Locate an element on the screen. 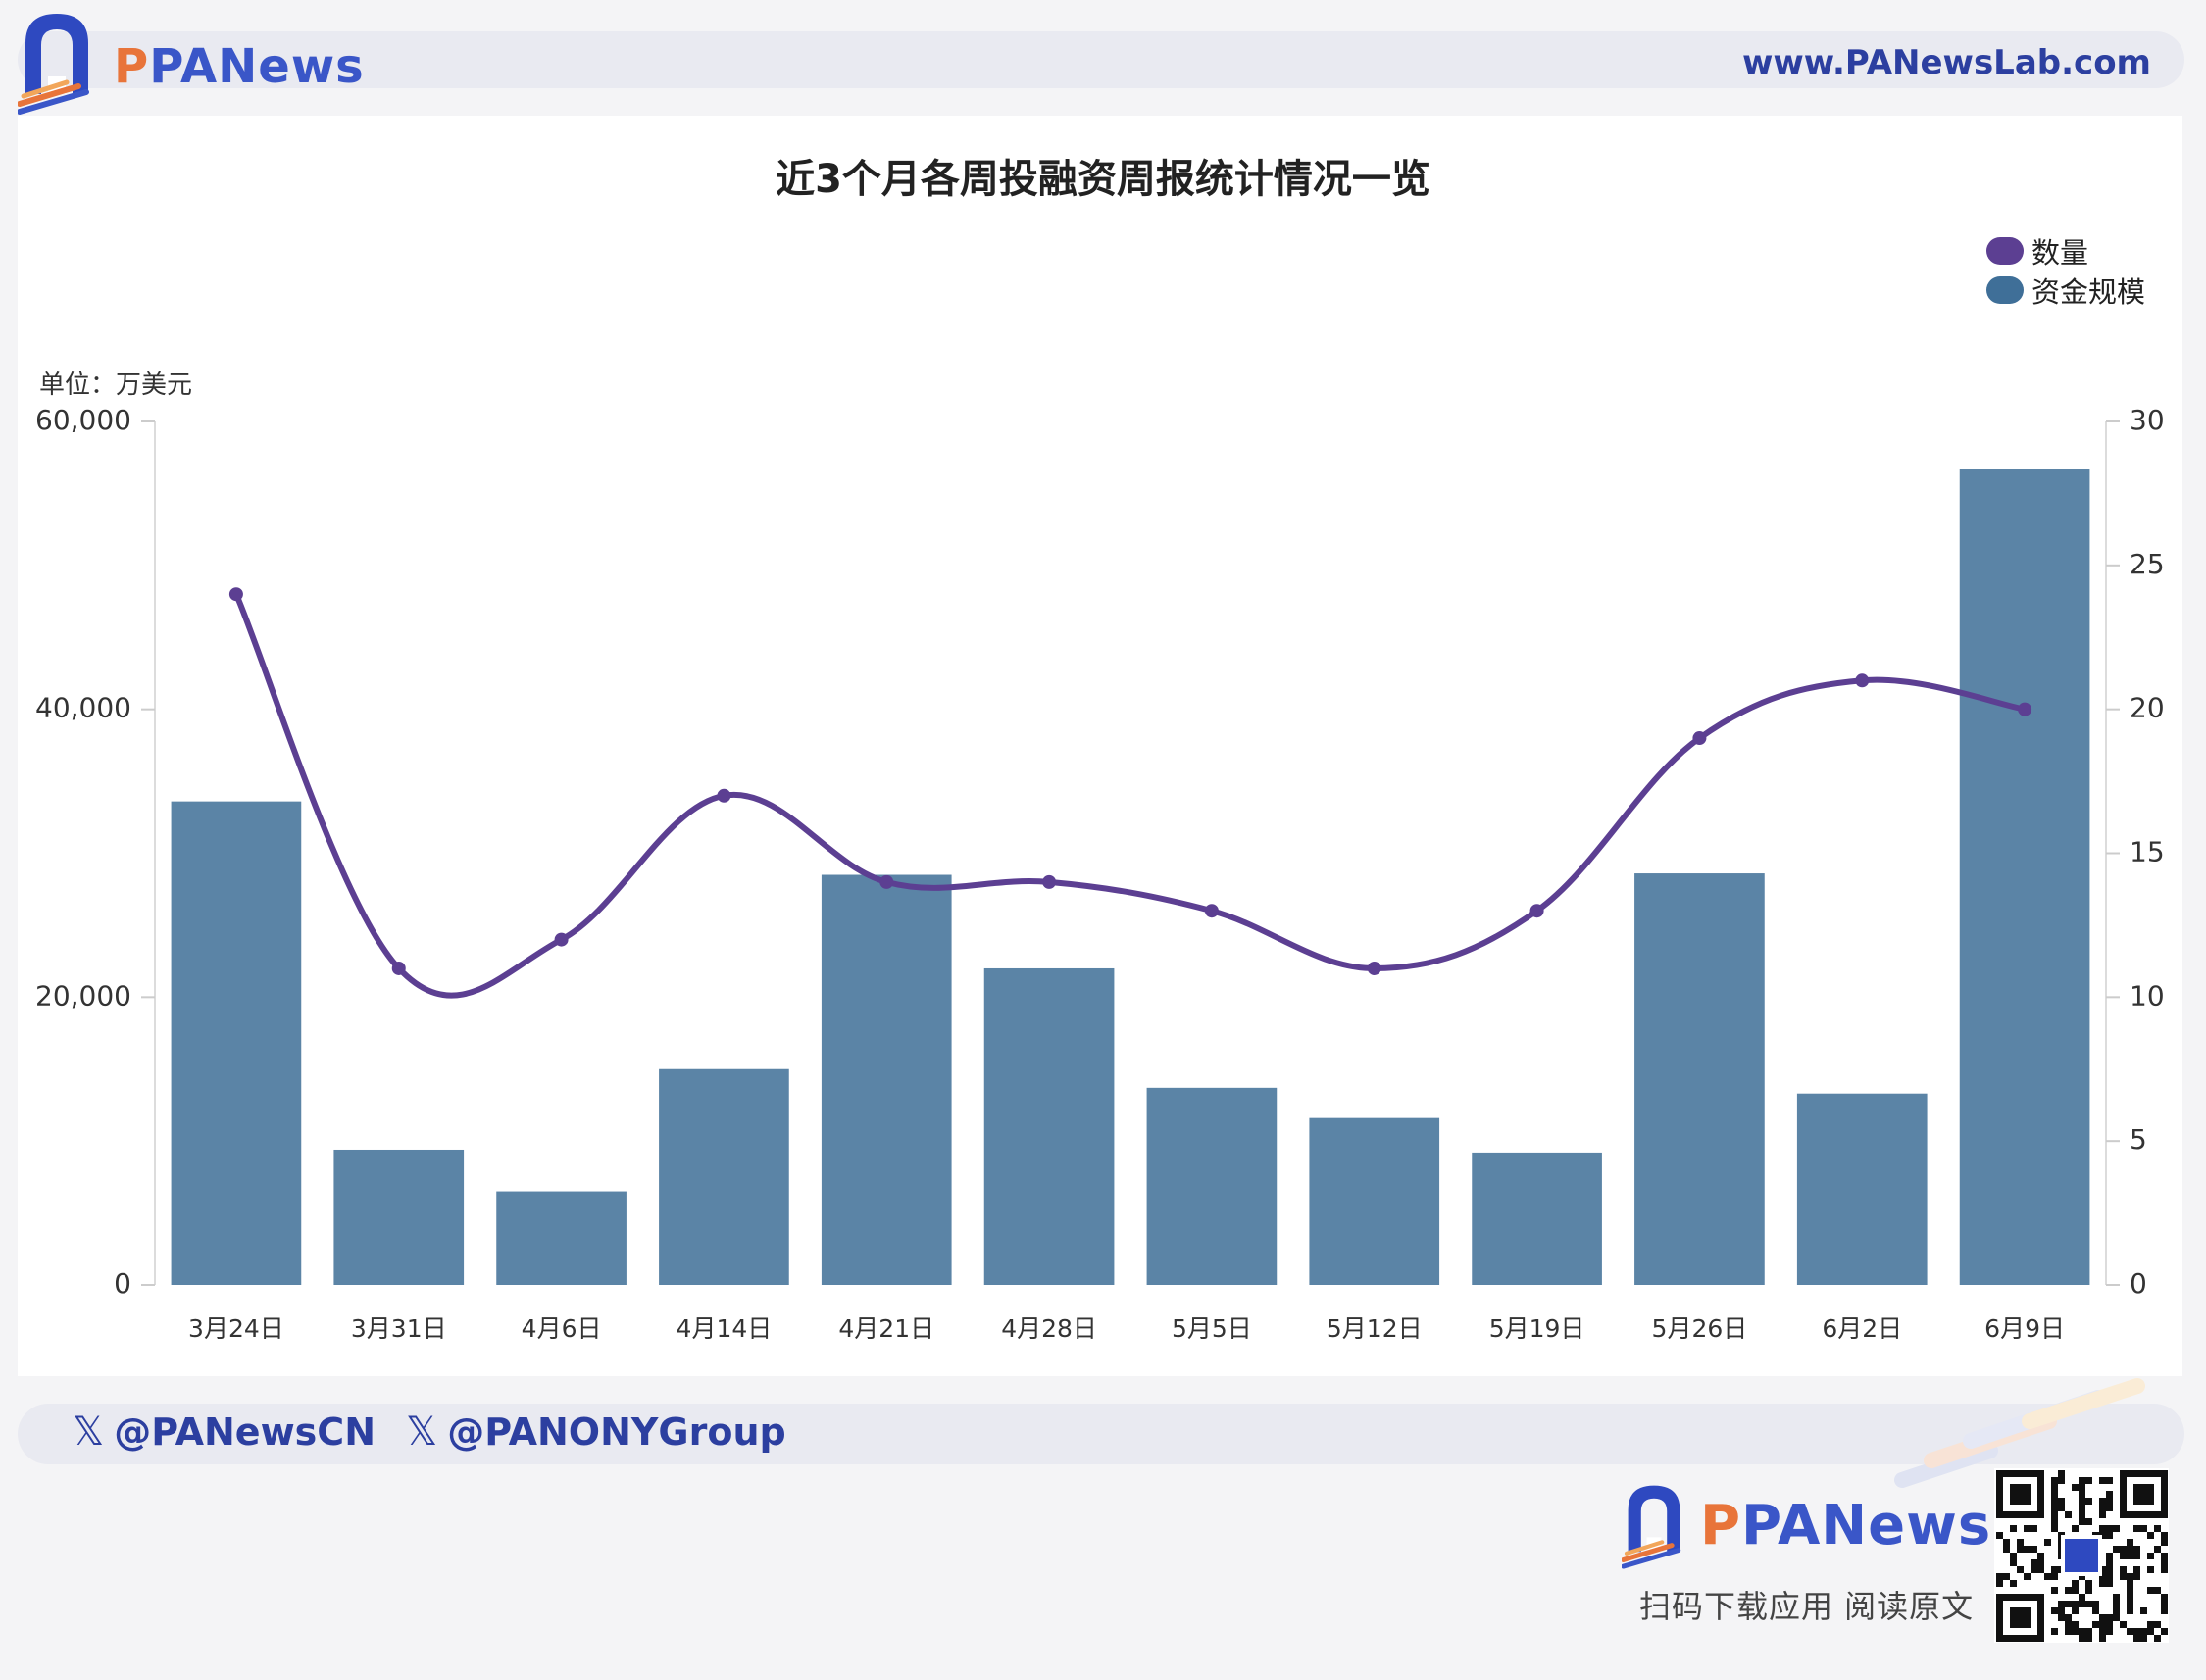 The image size is (2206, 1680). left-axis-tick-label: 0 is located at coordinates (122, 1283).